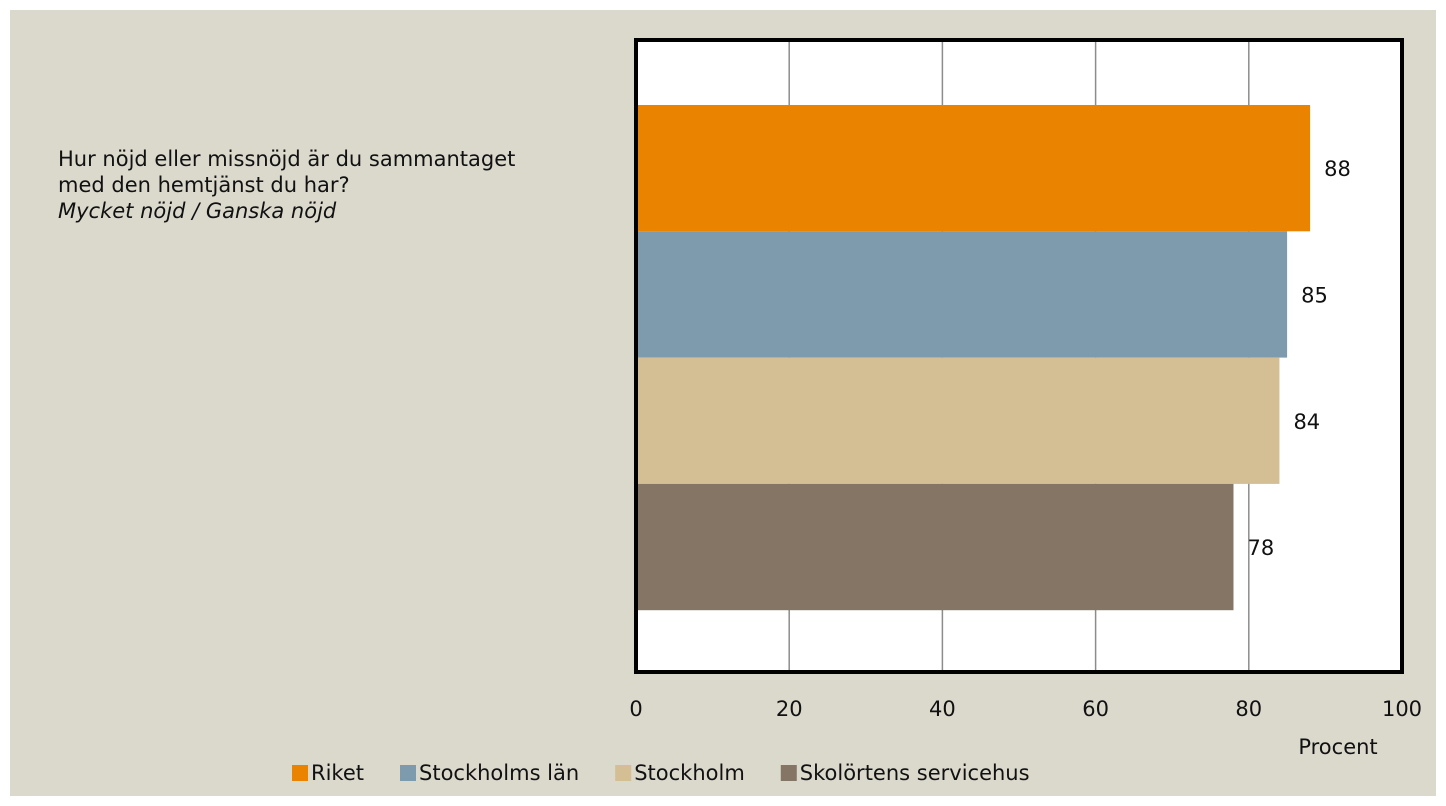 The height and width of the screenshot is (806, 1446). Describe the element at coordinates (635, 709) in the screenshot. I see `x-tick-label: 0` at that location.